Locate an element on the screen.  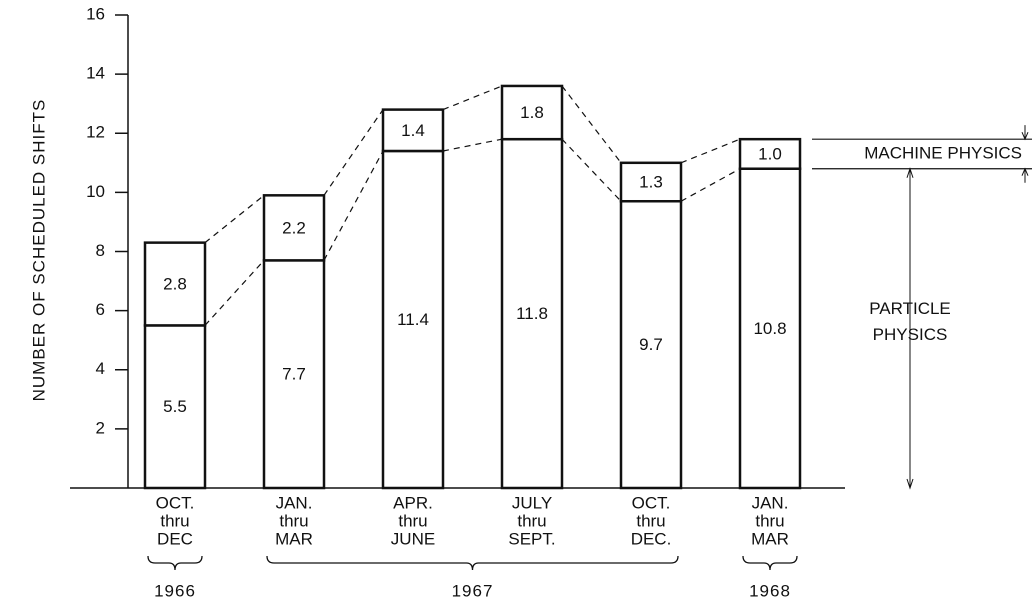
value-label: 11.4 is located at coordinates (413, 319).